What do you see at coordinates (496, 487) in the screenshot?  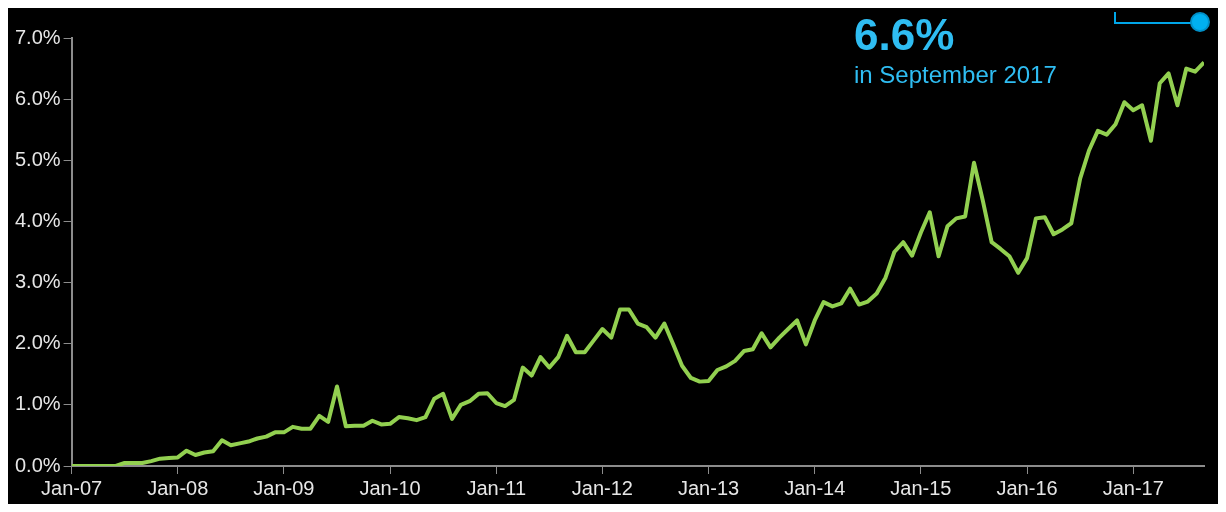 I see `x-tick-label: Jan-11` at bounding box center [496, 487].